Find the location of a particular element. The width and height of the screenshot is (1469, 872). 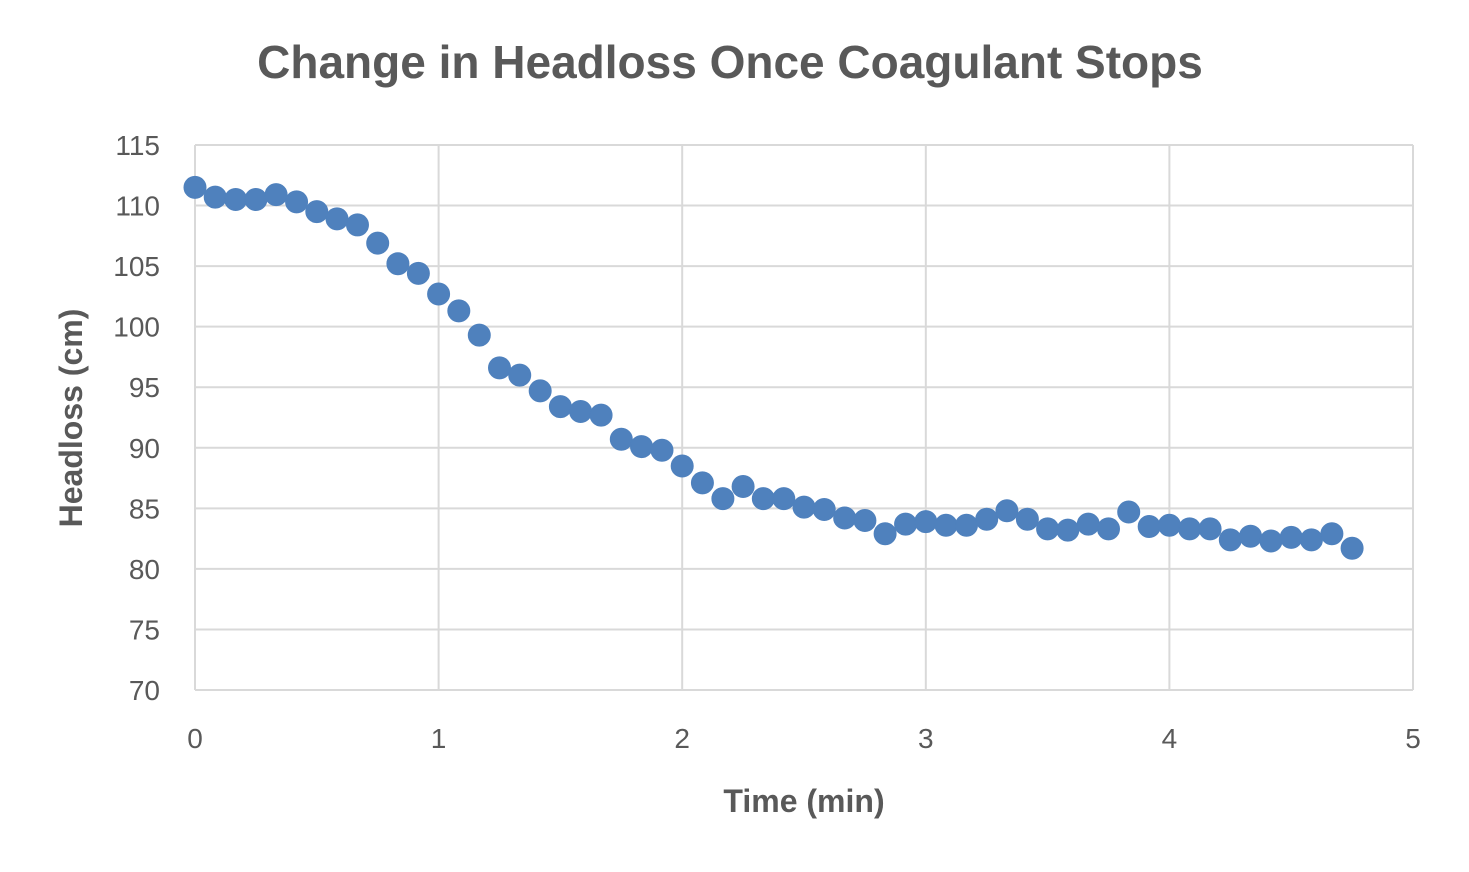

chart-title: Change in Headloss Once Coagulant Stops is located at coordinates (730, 62).